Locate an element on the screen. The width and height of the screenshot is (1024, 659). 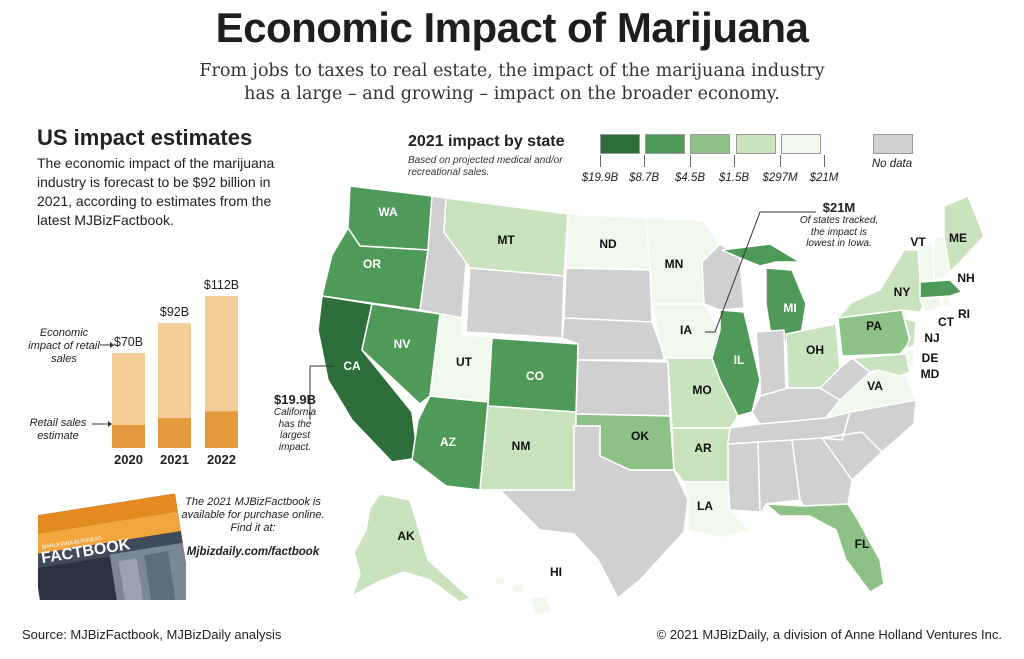
state-ar is located at coordinates (701, 455).